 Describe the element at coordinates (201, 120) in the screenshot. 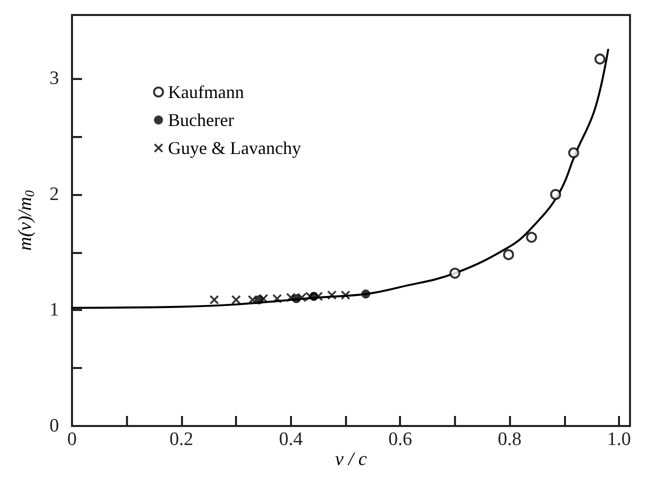

I see `legend-label: Bucherer` at that location.